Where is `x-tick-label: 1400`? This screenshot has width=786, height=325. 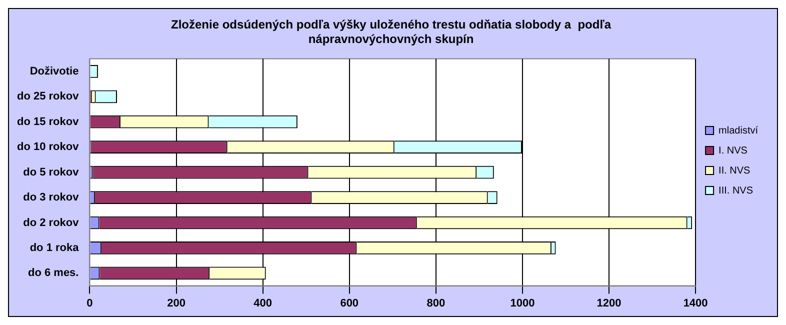 x-tick-label: 1400 is located at coordinates (695, 303).